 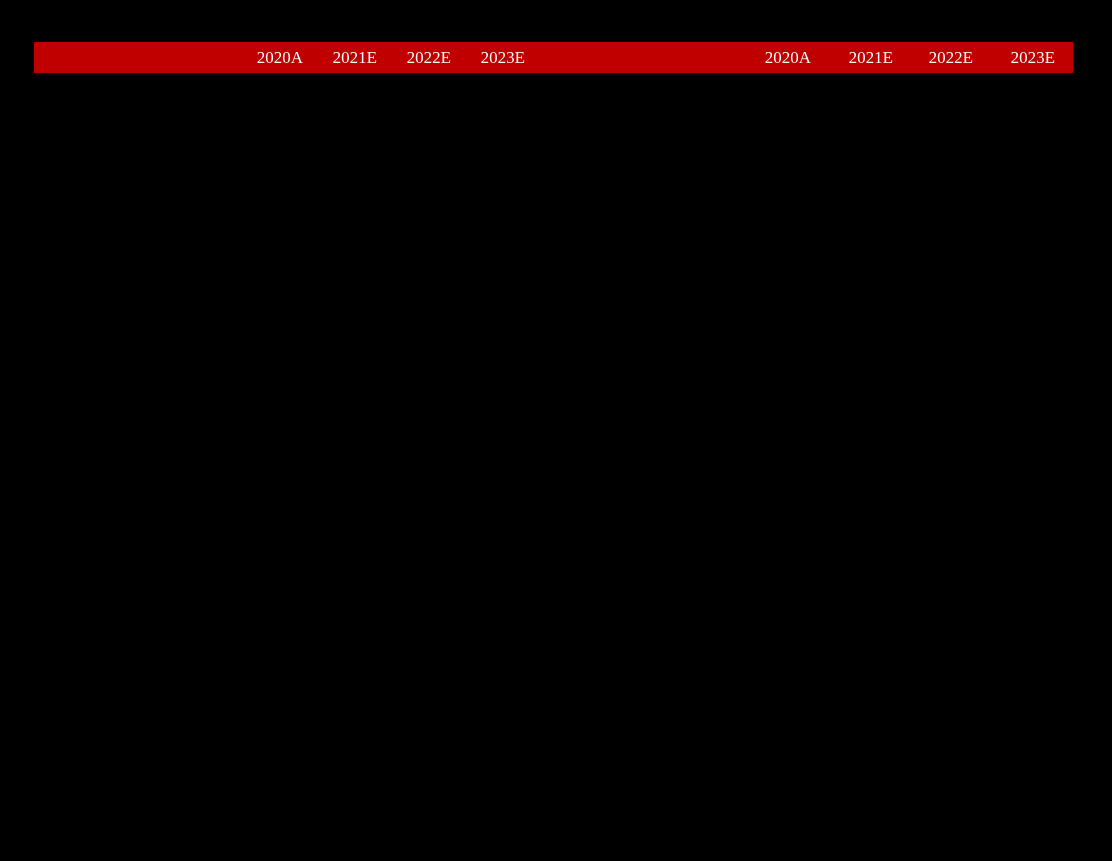 I want to click on left-column-header-2021e: 2021E, so click(x=354, y=57).